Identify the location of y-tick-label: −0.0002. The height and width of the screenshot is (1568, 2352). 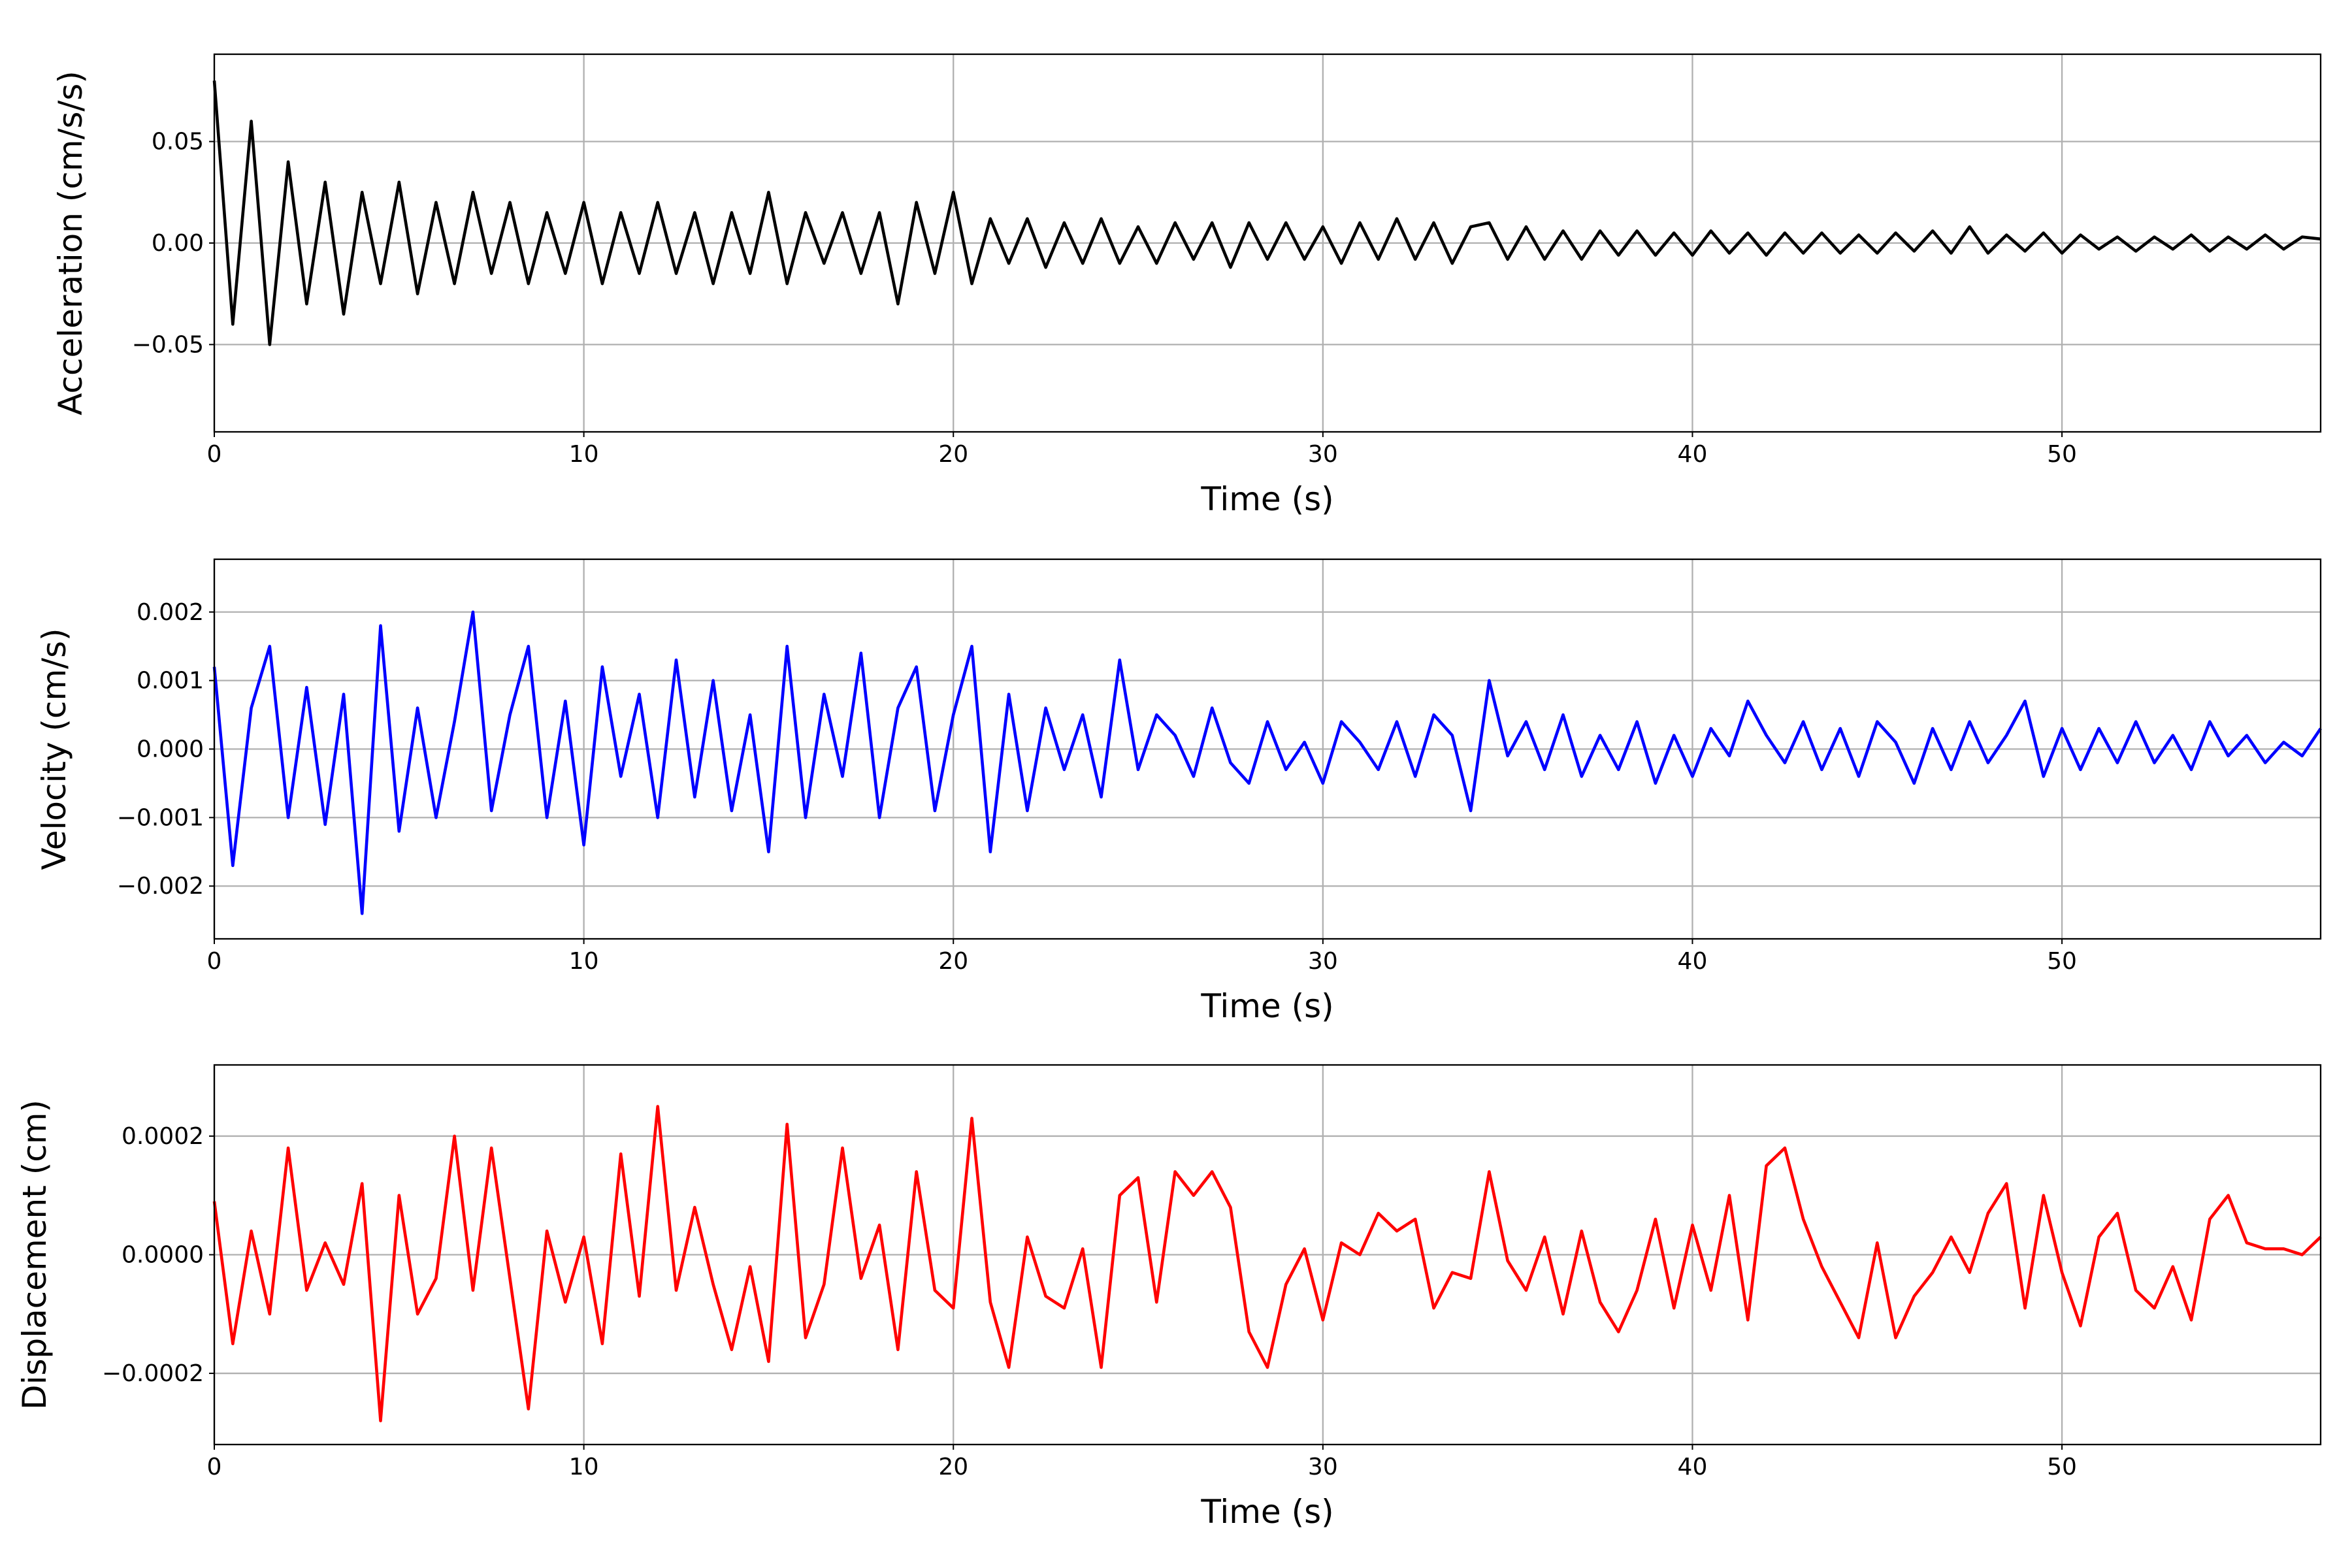
(153, 1373).